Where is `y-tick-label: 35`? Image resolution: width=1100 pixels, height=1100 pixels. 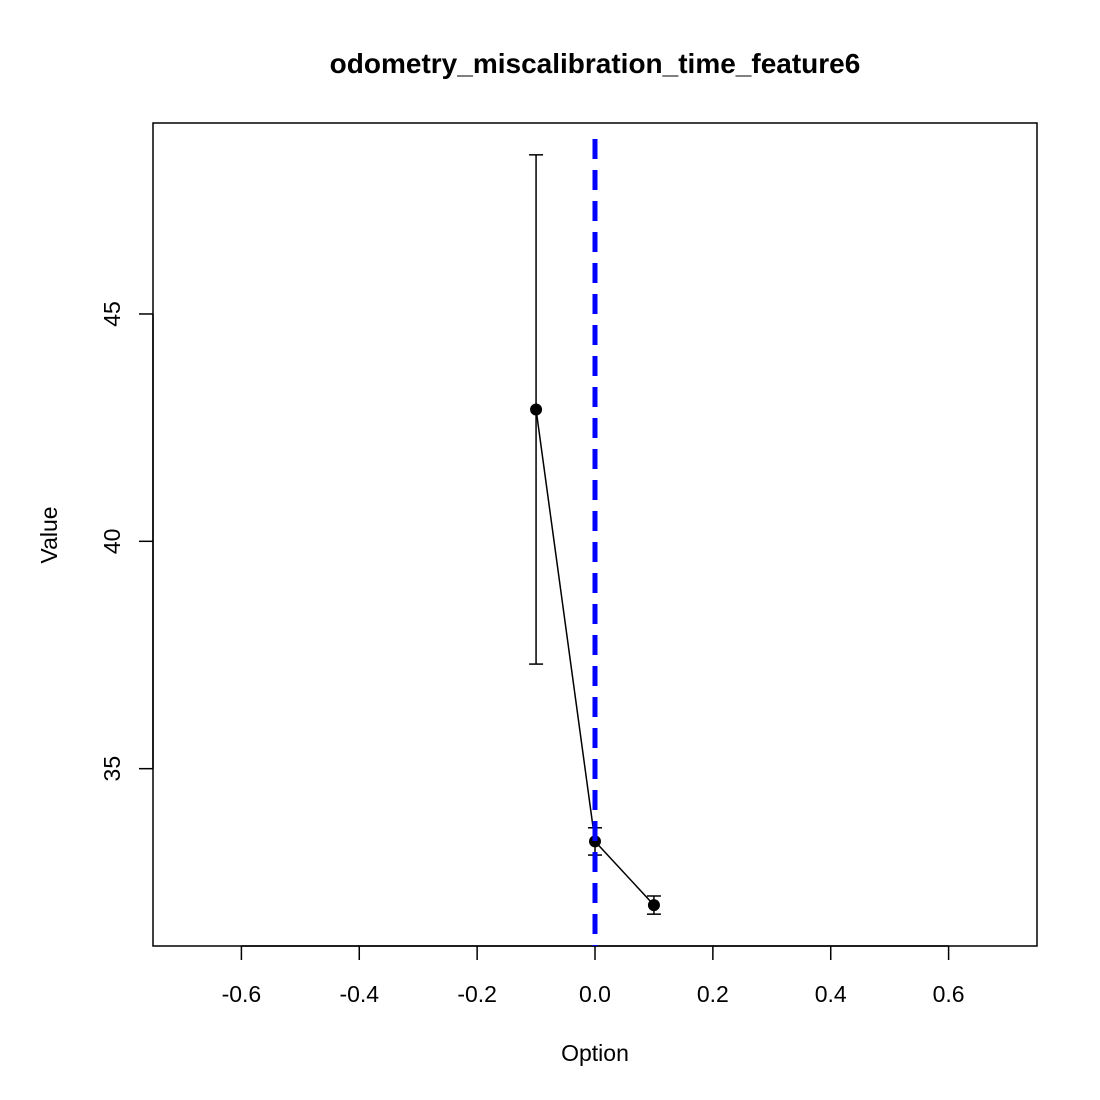 y-tick-label: 35 is located at coordinates (112, 769).